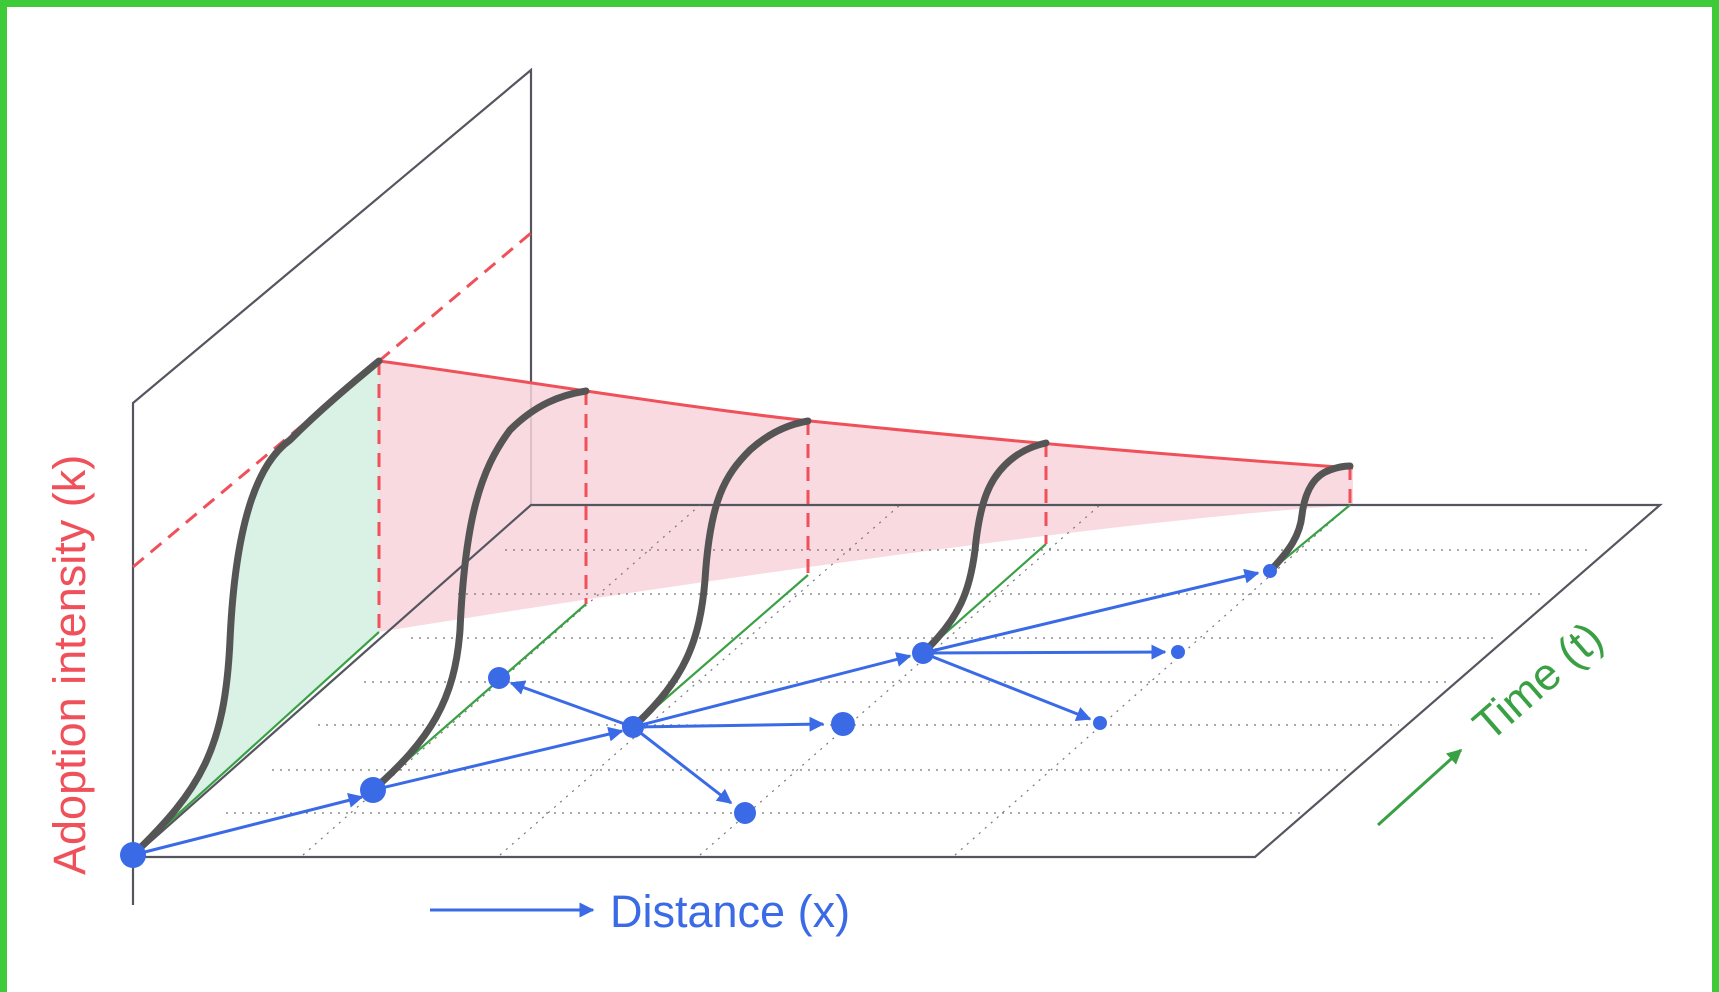 This screenshot has width=1719, height=992. What do you see at coordinates (1537, 680) in the screenshot?
I see `time-label: Time (t)` at bounding box center [1537, 680].